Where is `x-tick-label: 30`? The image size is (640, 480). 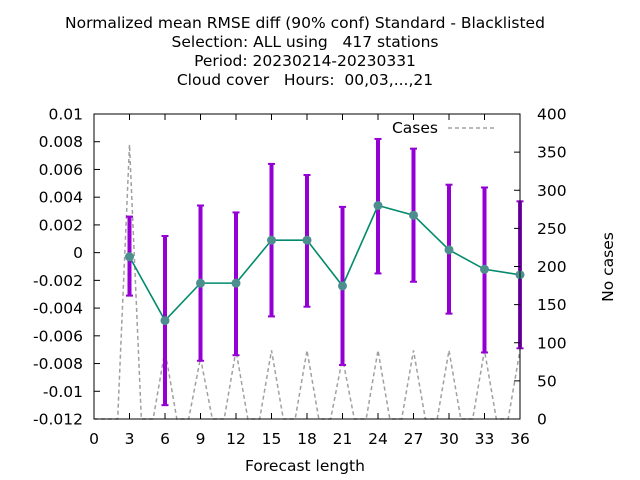 x-tick-label: 30 is located at coordinates (449, 439).